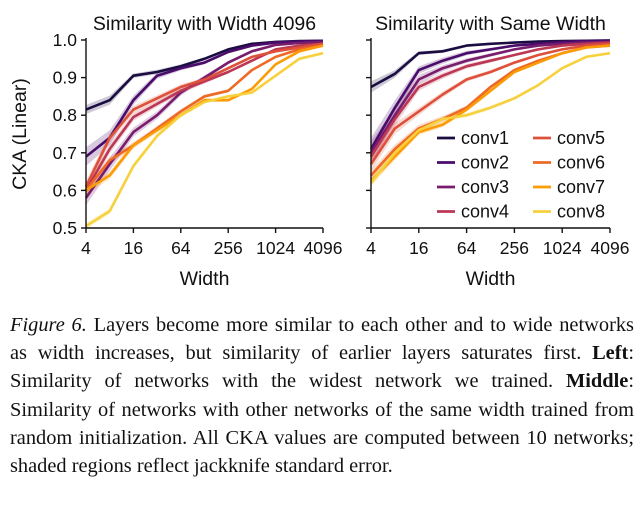  Describe the element at coordinates (485, 187) in the screenshot. I see `legend-label-conv3: conv3` at that location.